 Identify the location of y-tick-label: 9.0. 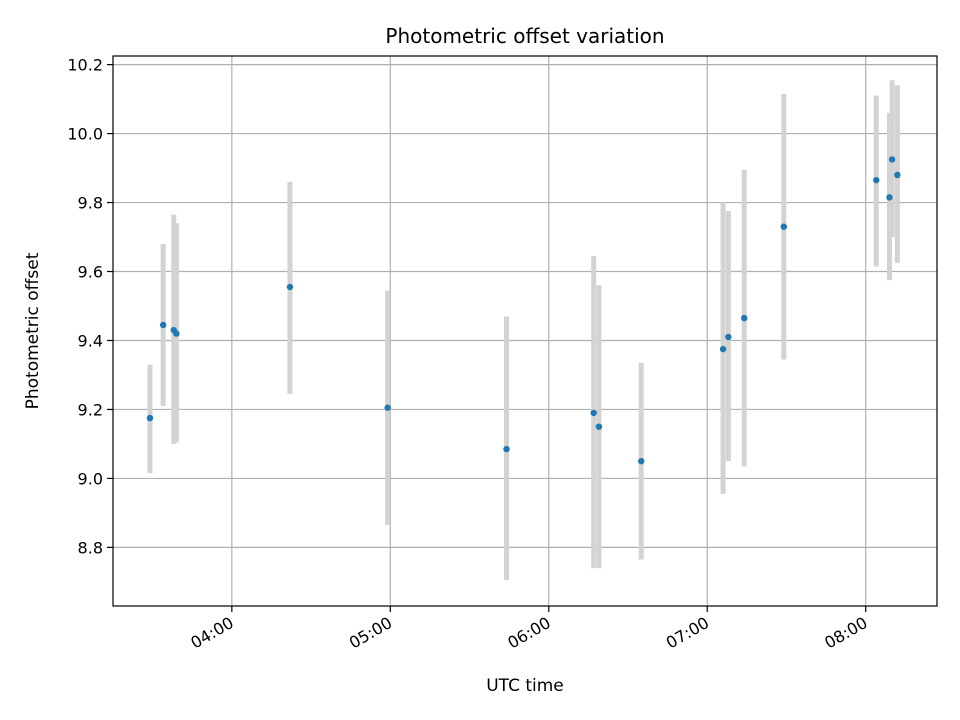
(90, 478).